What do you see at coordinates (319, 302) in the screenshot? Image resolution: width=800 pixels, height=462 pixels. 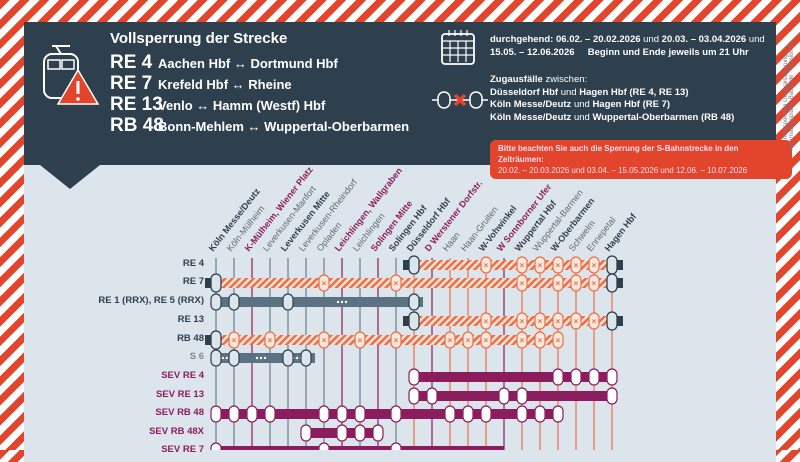 I see `run-segment` at bounding box center [319, 302].